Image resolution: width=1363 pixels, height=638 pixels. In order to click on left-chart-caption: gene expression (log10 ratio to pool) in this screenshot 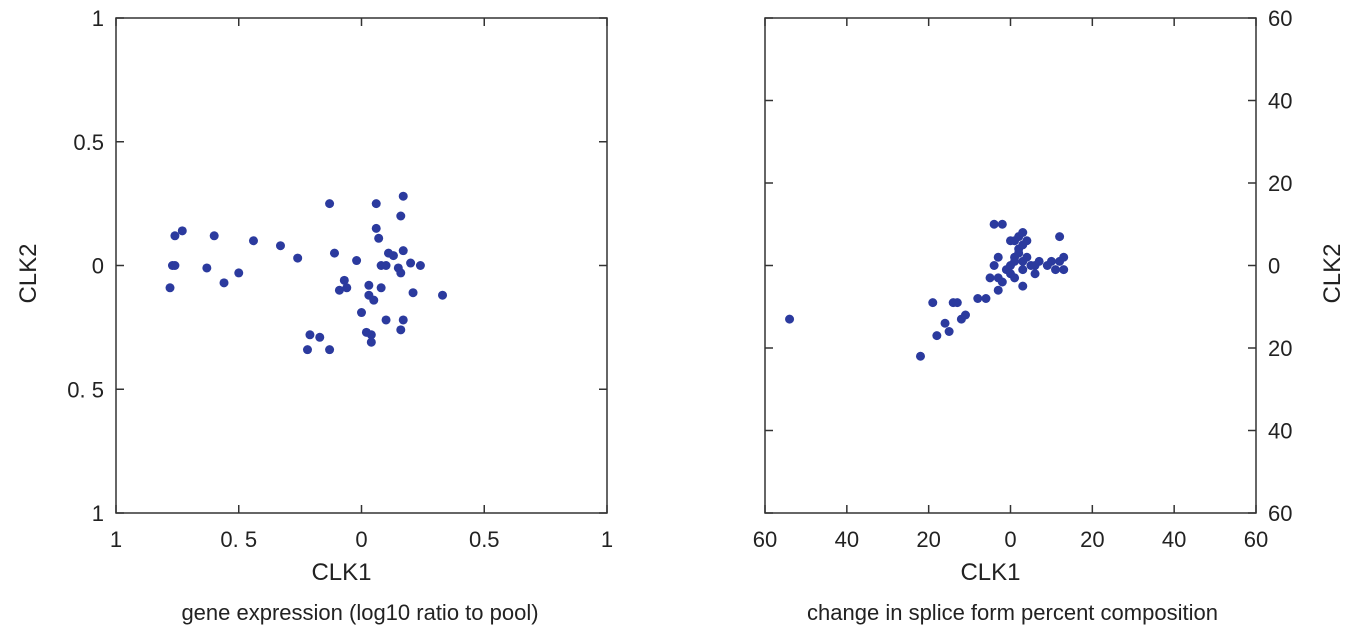, I will do `click(360, 612)`.